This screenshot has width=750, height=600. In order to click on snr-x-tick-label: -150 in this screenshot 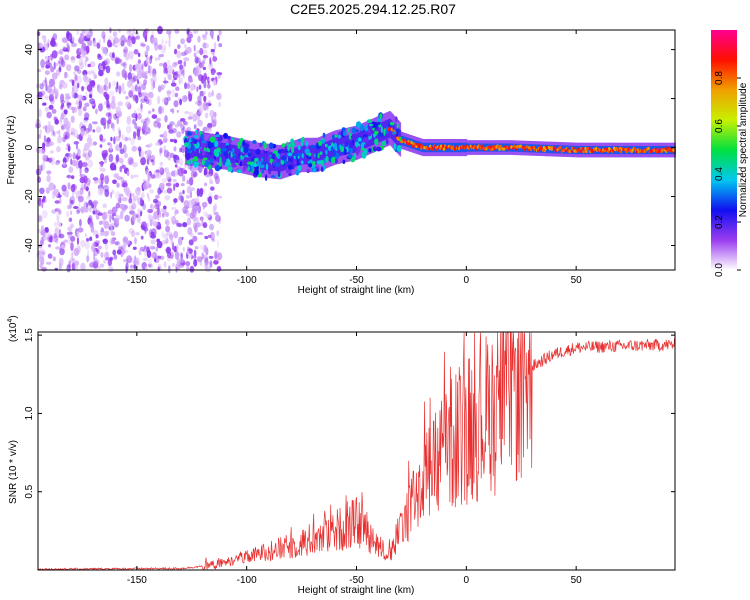, I will do `click(137, 580)`.